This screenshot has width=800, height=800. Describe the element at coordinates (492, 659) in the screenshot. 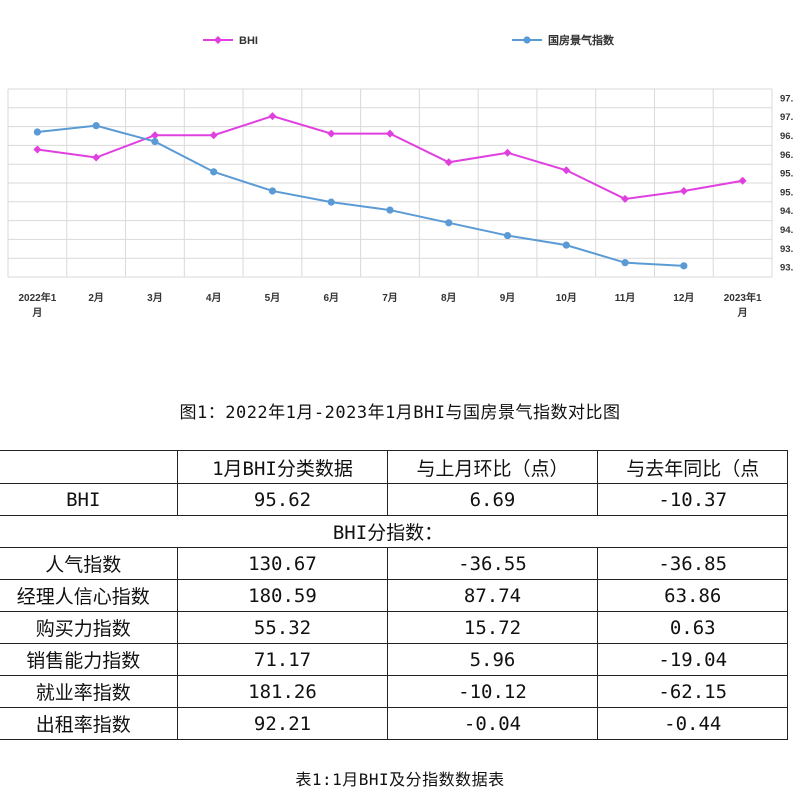

I see `table-cell: 5.96` at that location.